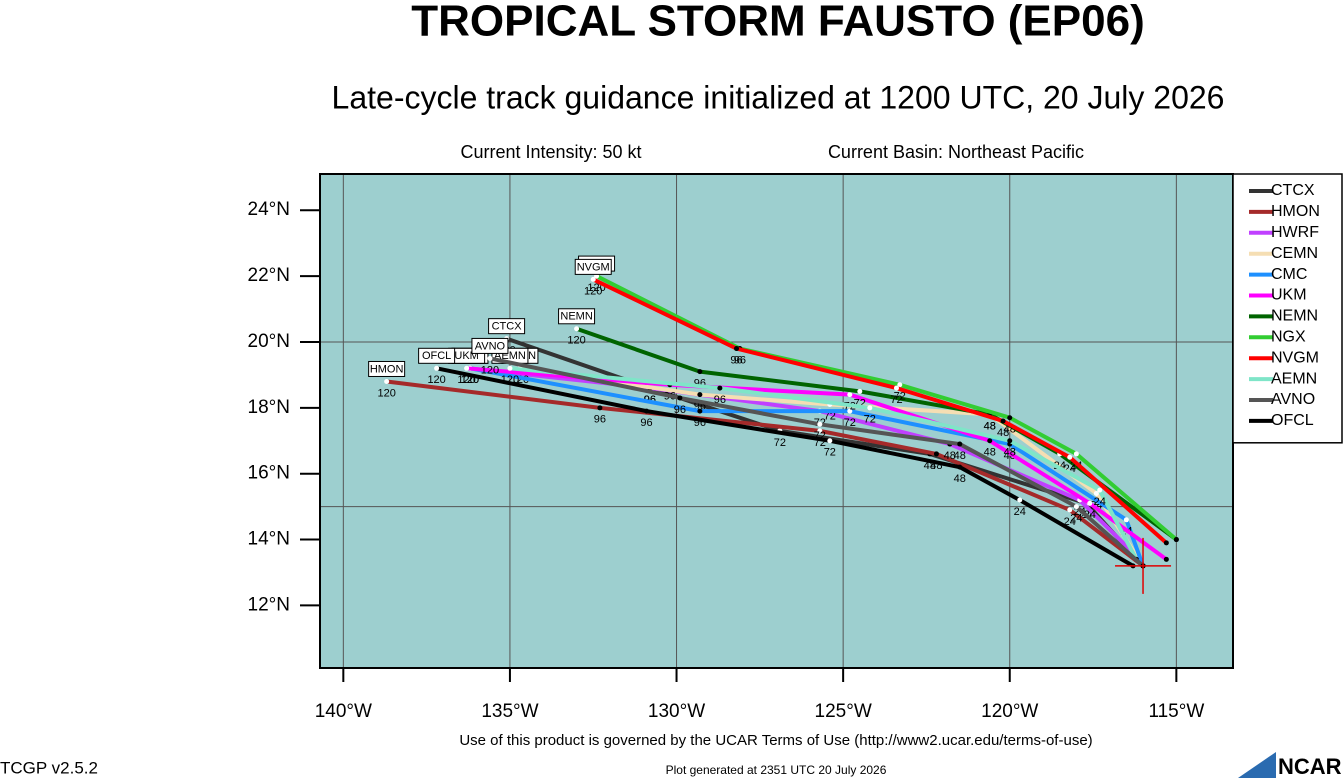 Image resolution: width=1343 pixels, height=780 pixels. What do you see at coordinates (777, 23) in the screenshot?
I see `chart-title: TROPICAL STORM FAUSTO (EP06)` at bounding box center [777, 23].